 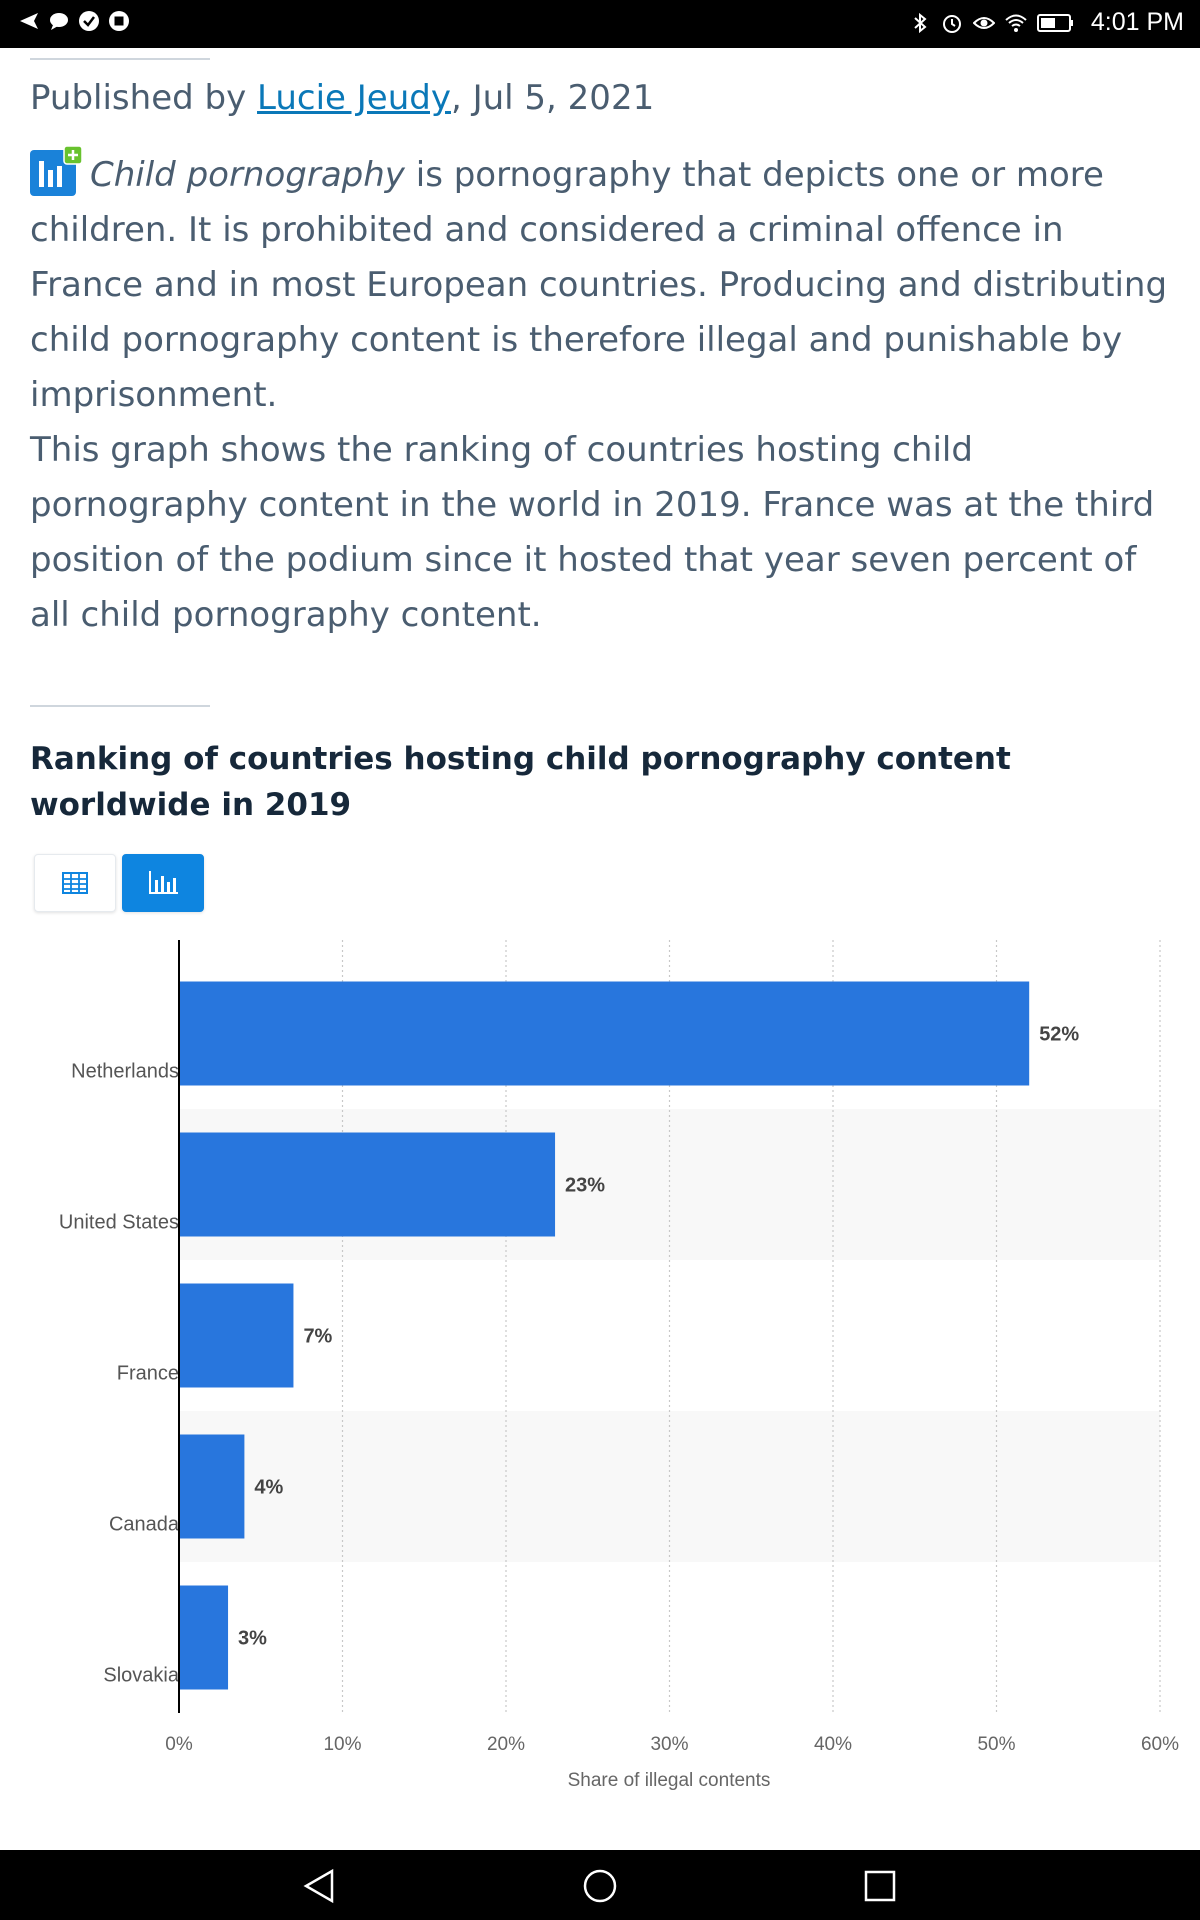 What do you see at coordinates (552, 98) in the screenshot?
I see `publish-date: , Jul 5, 2021` at bounding box center [552, 98].